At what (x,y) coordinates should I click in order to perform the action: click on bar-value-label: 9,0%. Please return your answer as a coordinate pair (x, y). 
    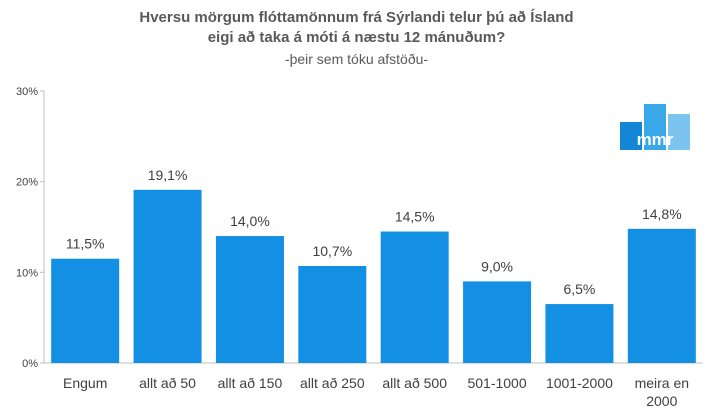
    Looking at the image, I should click on (497, 266).